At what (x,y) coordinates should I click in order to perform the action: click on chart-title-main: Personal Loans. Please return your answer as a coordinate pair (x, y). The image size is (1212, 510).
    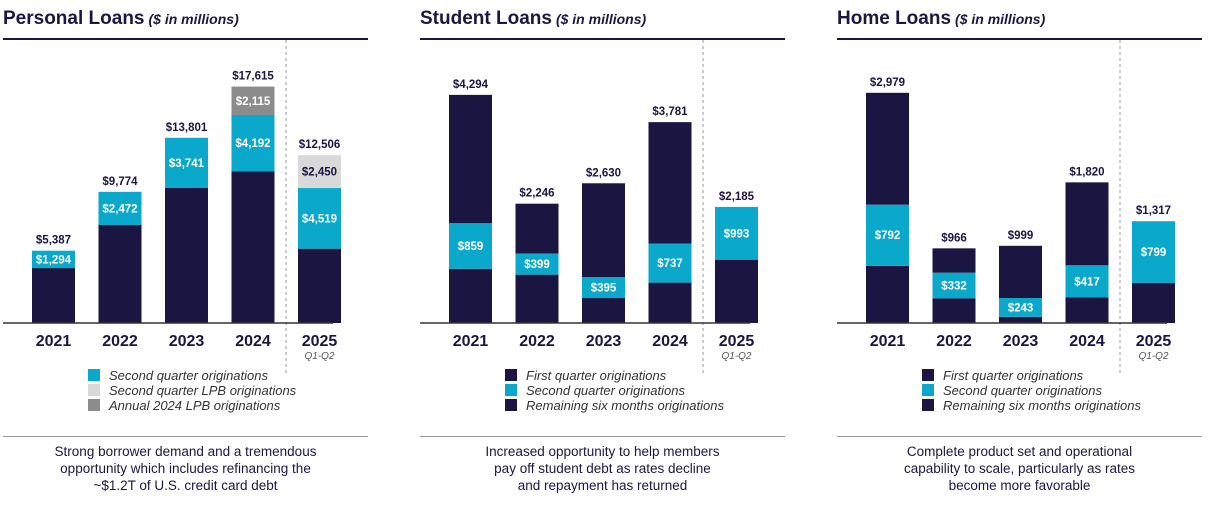
    Looking at the image, I should click on (74, 18).